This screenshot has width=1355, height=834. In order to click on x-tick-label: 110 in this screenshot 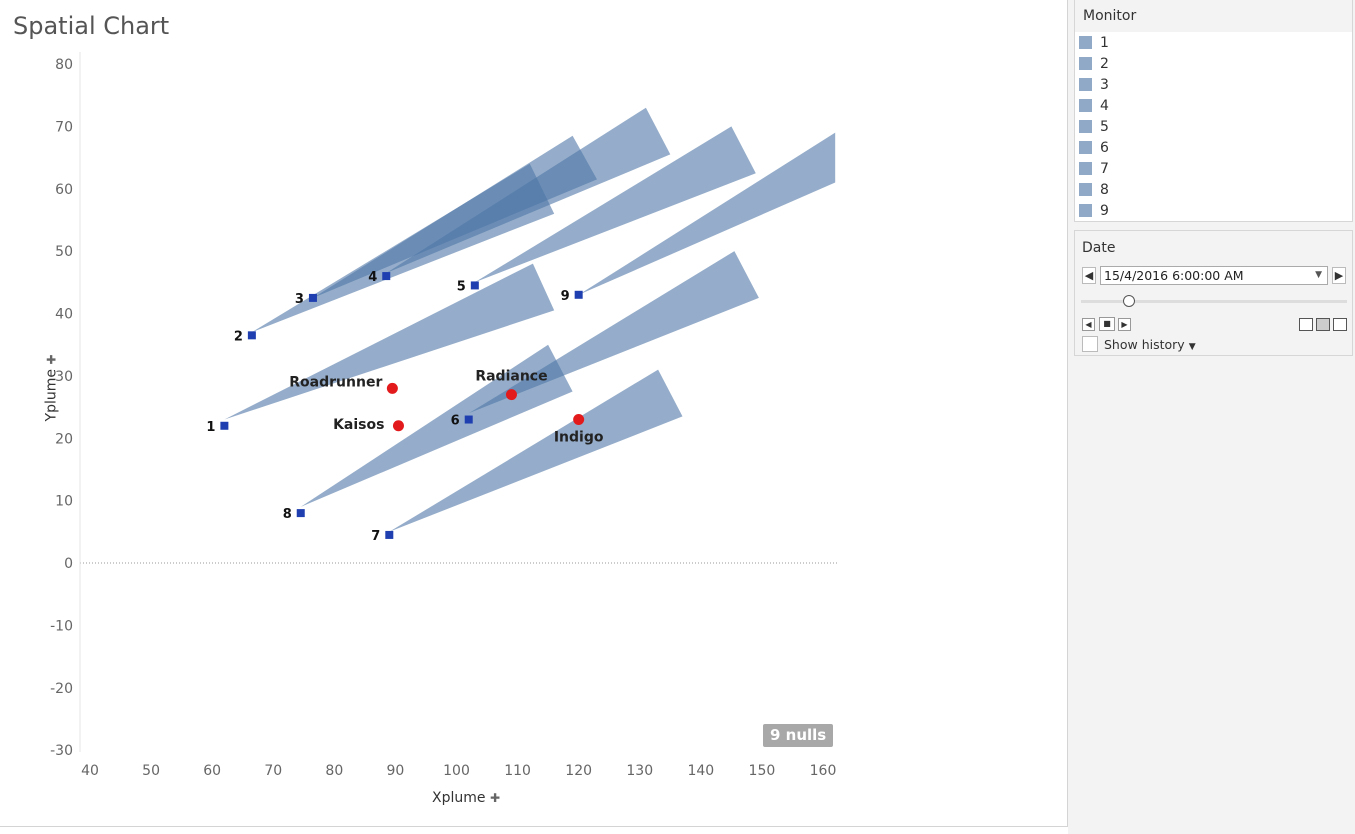, I will do `click(517, 771)`.